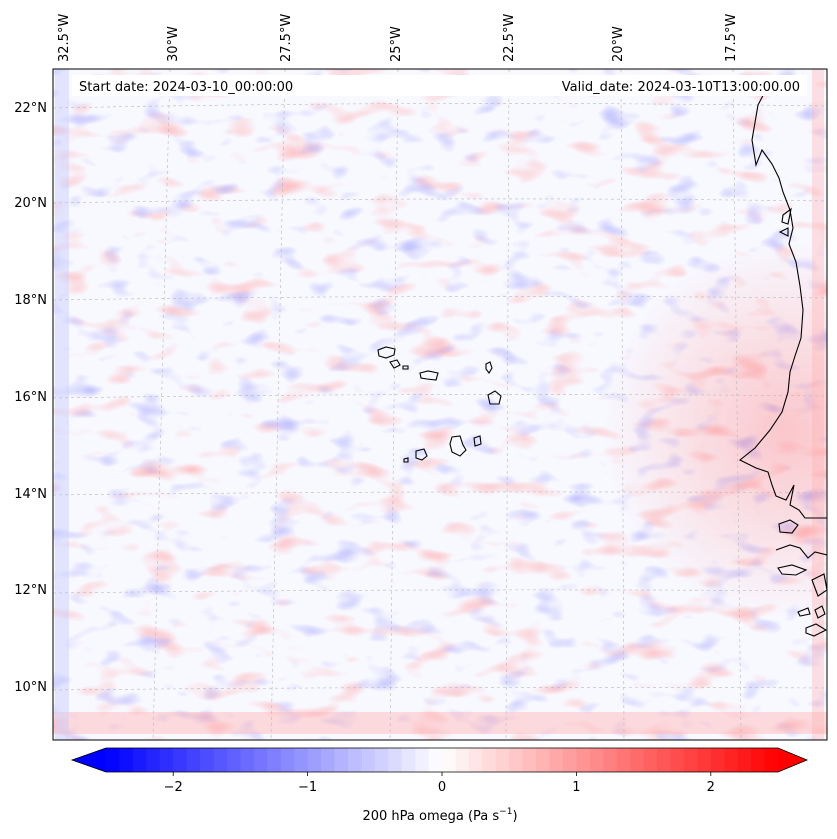  I want to click on lon-label-22-5w: 22.5°W, so click(509, 38).